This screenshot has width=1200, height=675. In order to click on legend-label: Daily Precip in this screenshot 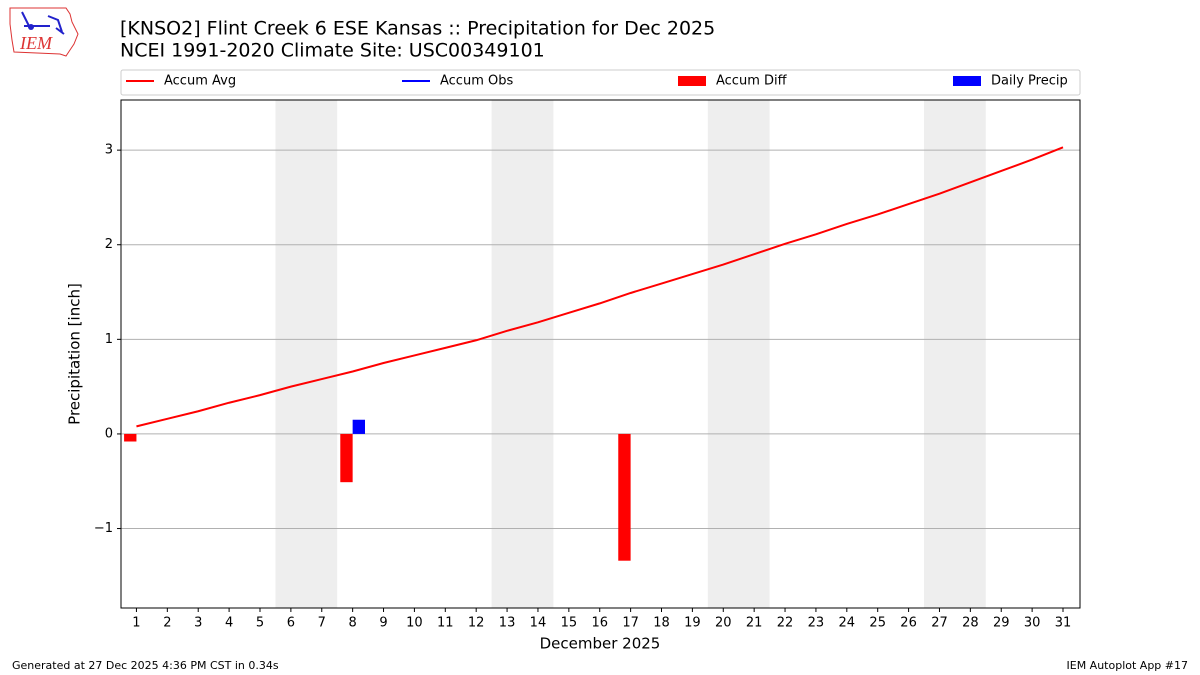, I will do `click(1029, 81)`.